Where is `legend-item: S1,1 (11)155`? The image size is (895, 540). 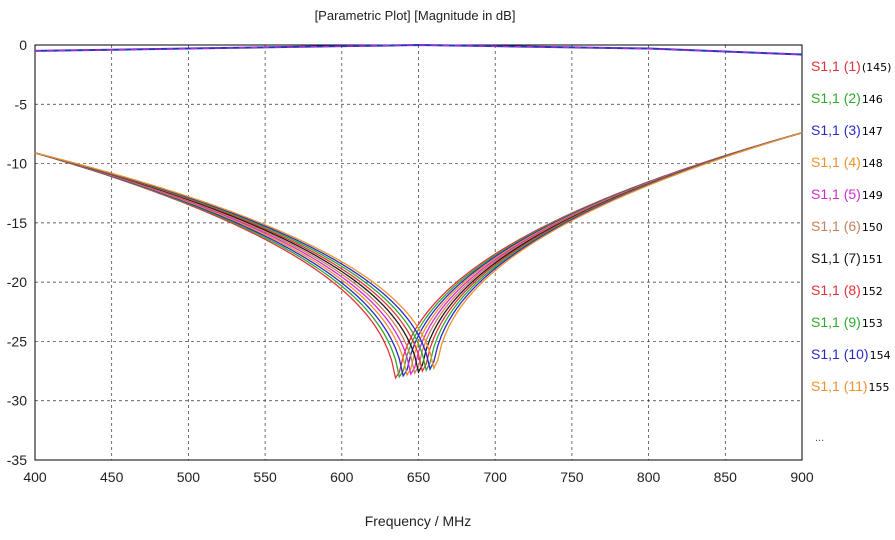
legend-item: S1,1 (11)155 is located at coordinates (850, 386).